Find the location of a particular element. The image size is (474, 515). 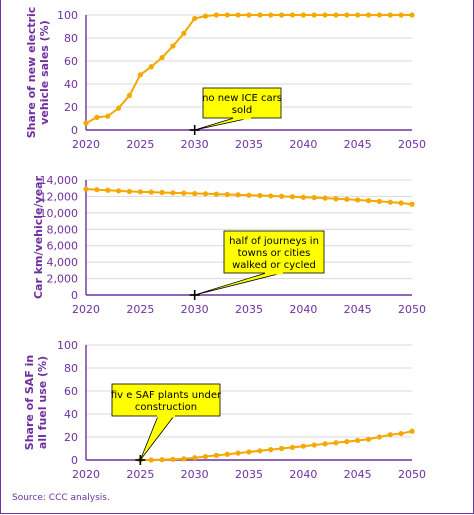

y-axis-title-line: Car km/vehicle/year is located at coordinates (38, 237).